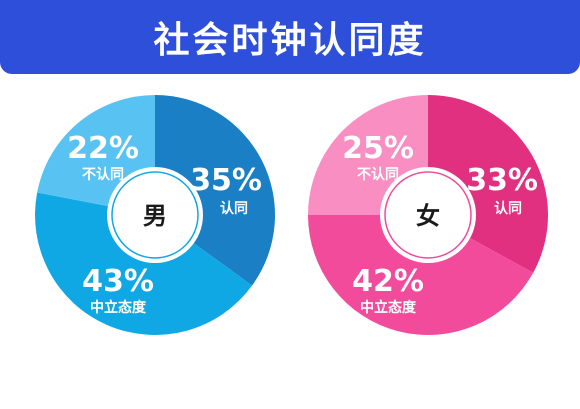  What do you see at coordinates (118, 307) in the screenshot?
I see `label-male-neutral: 中立态度` at bounding box center [118, 307].